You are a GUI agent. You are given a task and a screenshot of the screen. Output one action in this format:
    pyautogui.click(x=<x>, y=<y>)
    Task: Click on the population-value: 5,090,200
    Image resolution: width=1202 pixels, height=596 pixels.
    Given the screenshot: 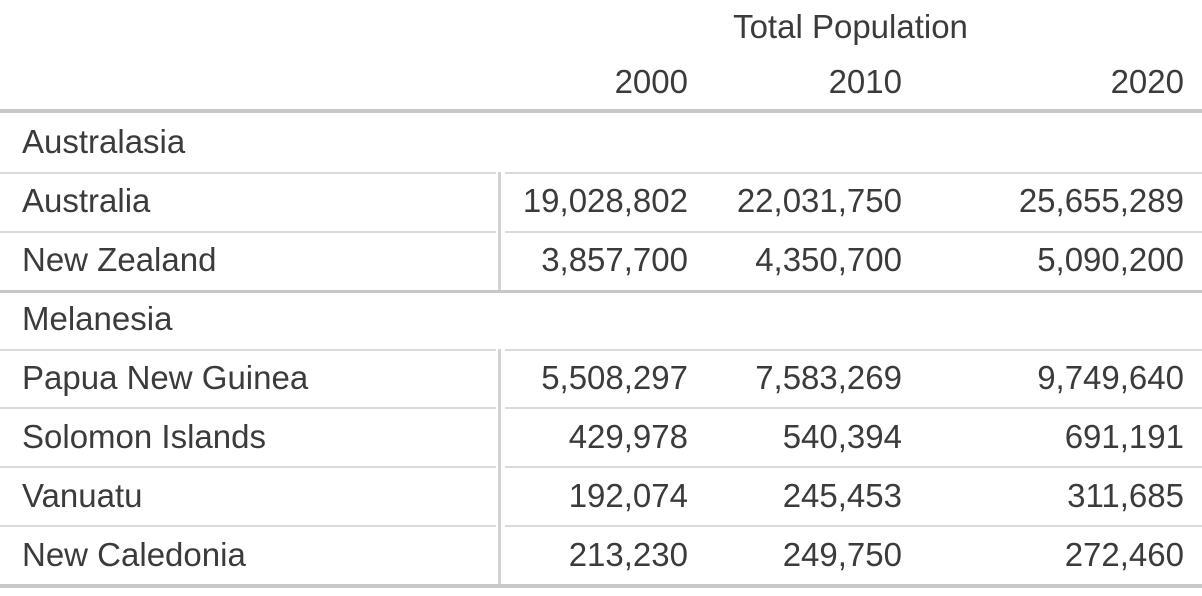 What is the action you would take?
    pyautogui.click(x=1110, y=260)
    